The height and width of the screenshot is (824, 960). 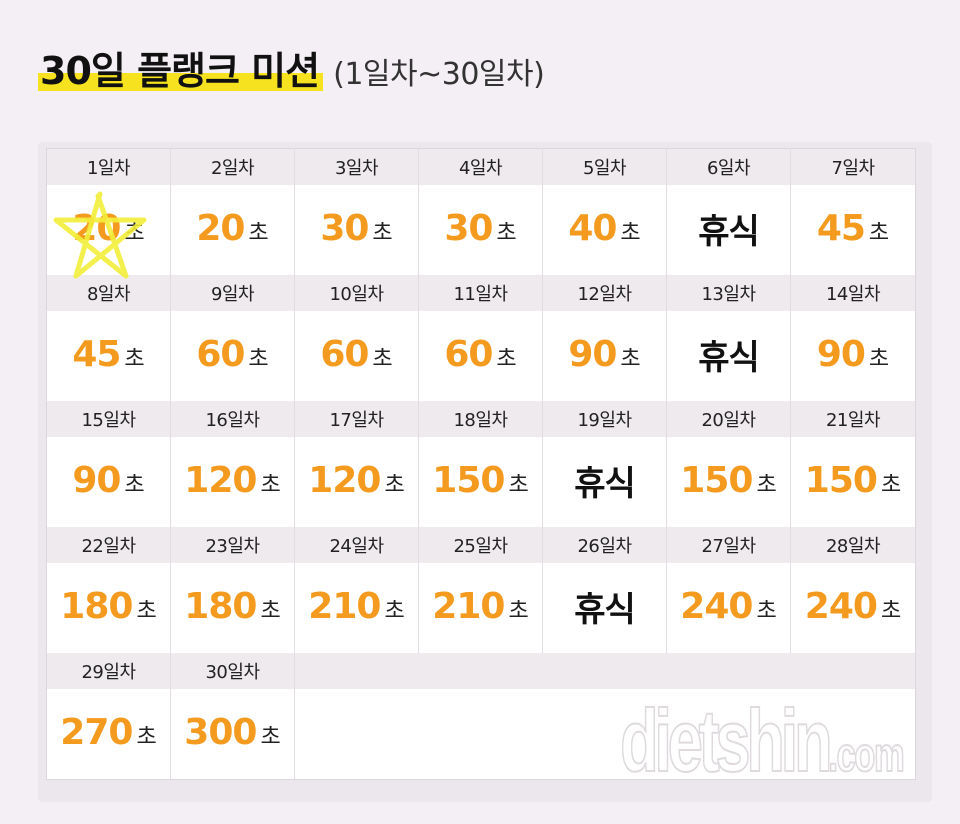 I want to click on day-label: 7일차, so click(x=853, y=167).